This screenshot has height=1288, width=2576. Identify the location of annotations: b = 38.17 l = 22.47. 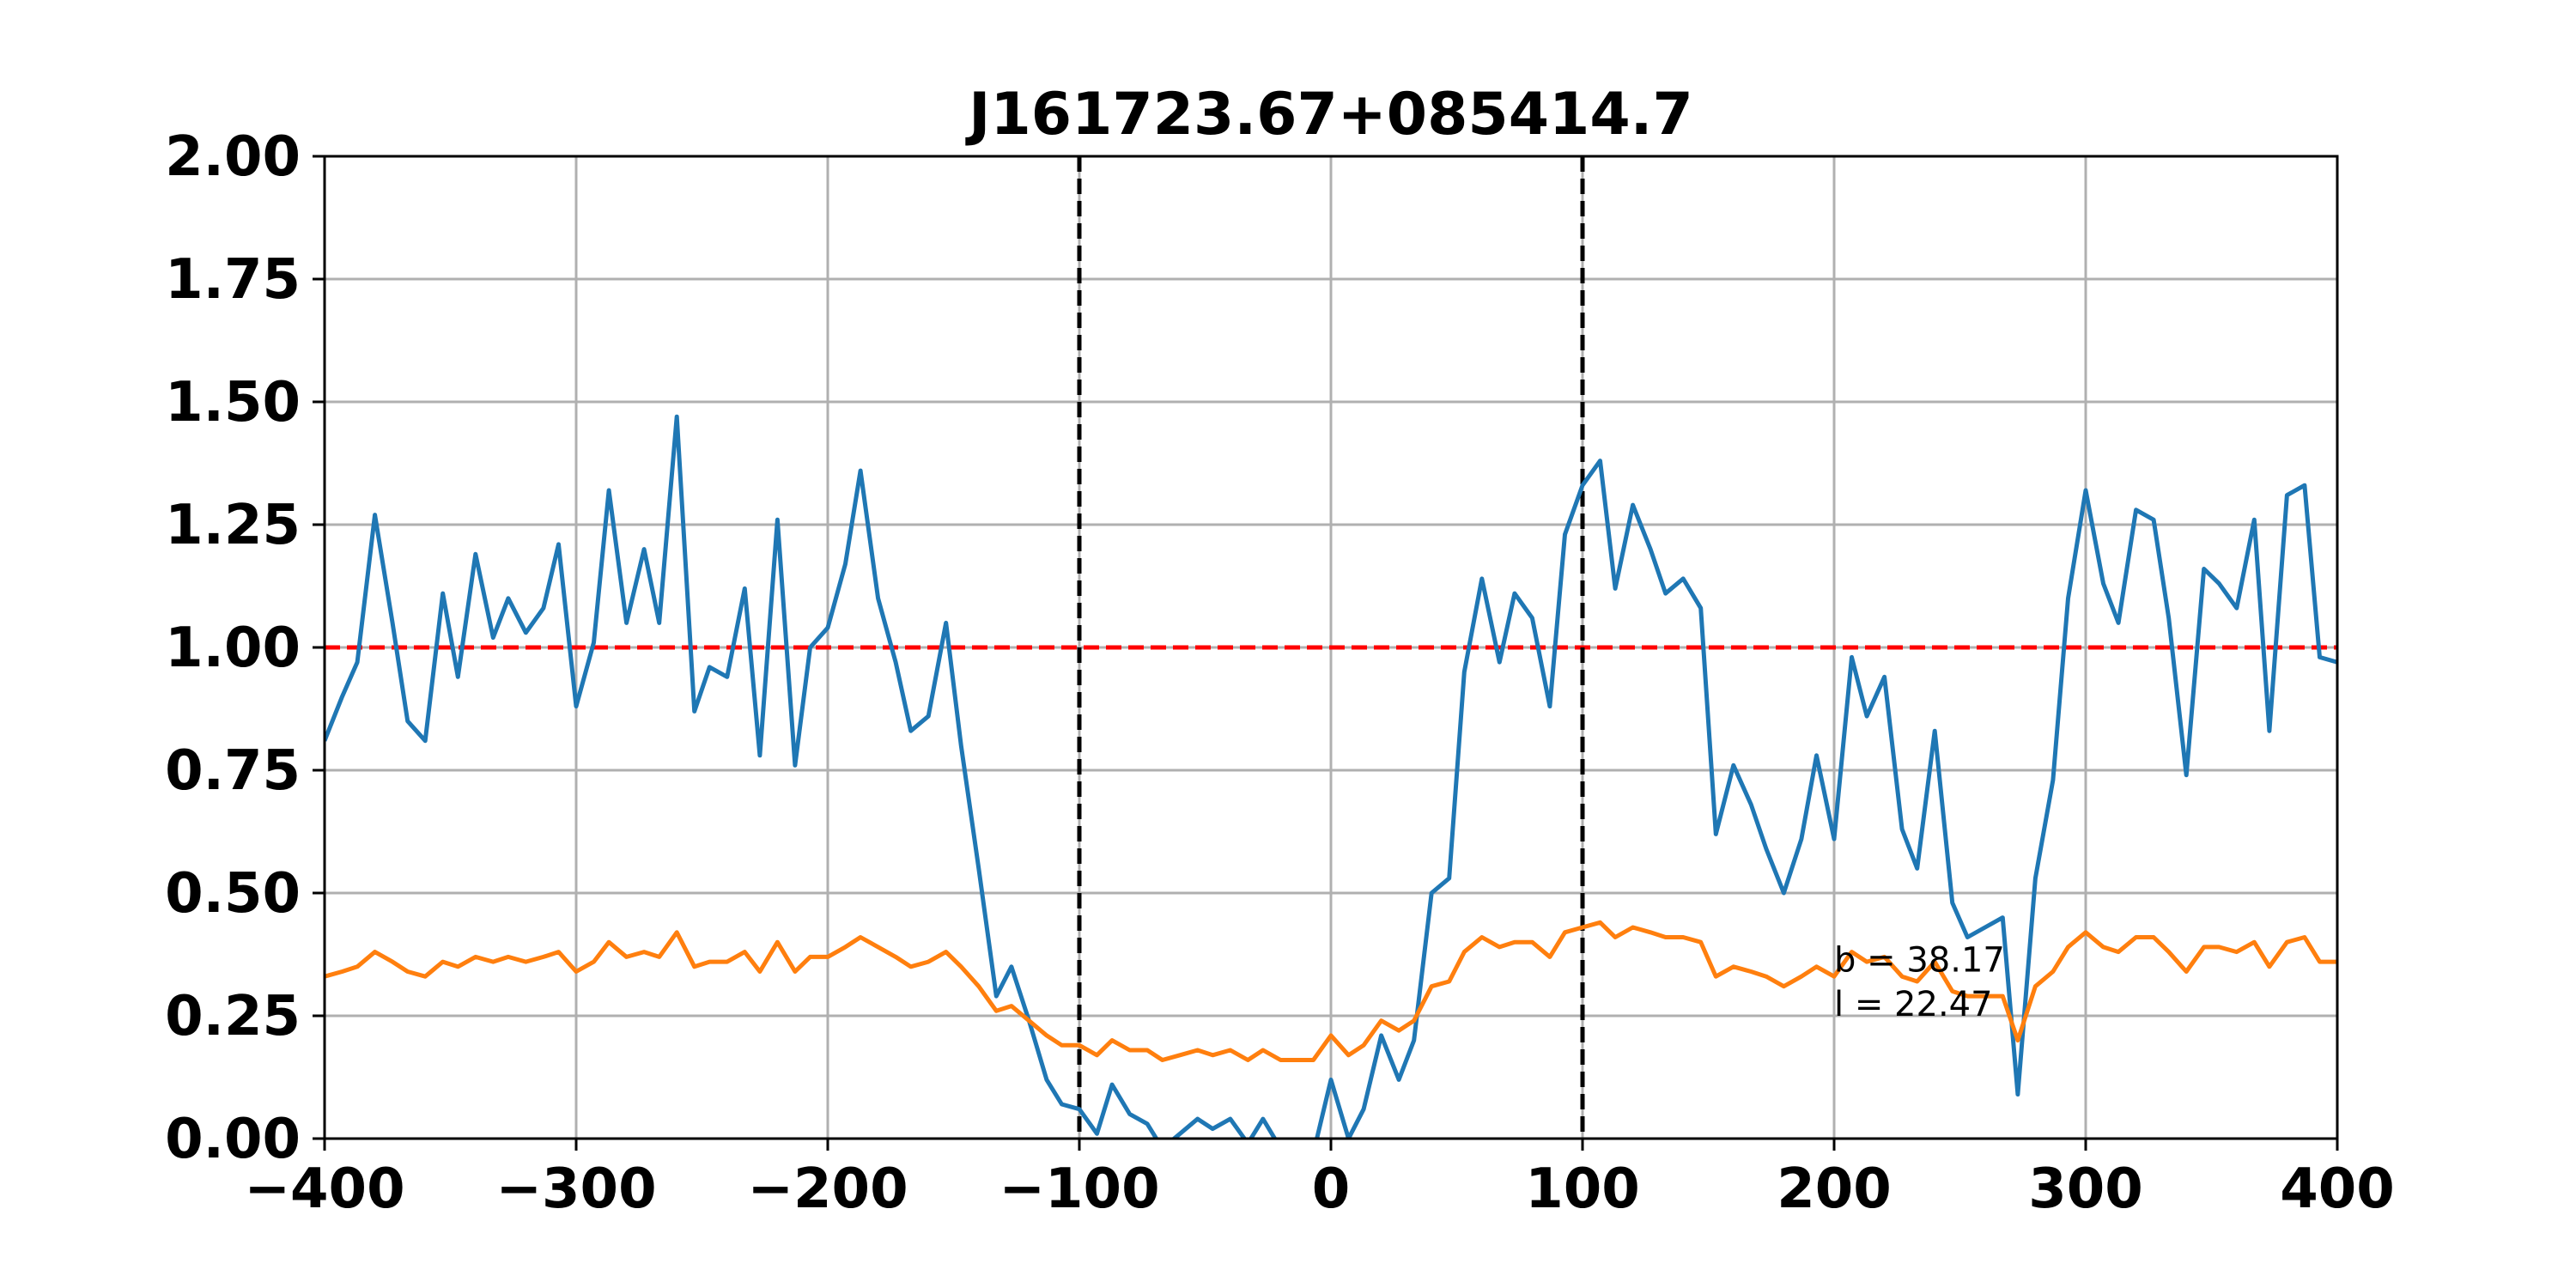
(1919, 983).